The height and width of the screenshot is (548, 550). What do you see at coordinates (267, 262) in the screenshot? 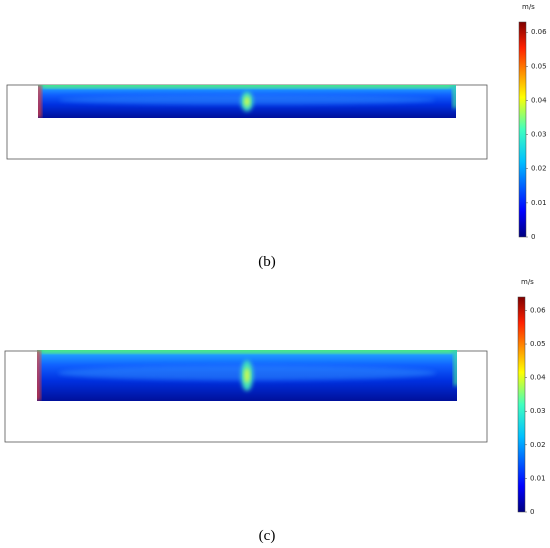
I see `panel-caption: (b)` at bounding box center [267, 262].